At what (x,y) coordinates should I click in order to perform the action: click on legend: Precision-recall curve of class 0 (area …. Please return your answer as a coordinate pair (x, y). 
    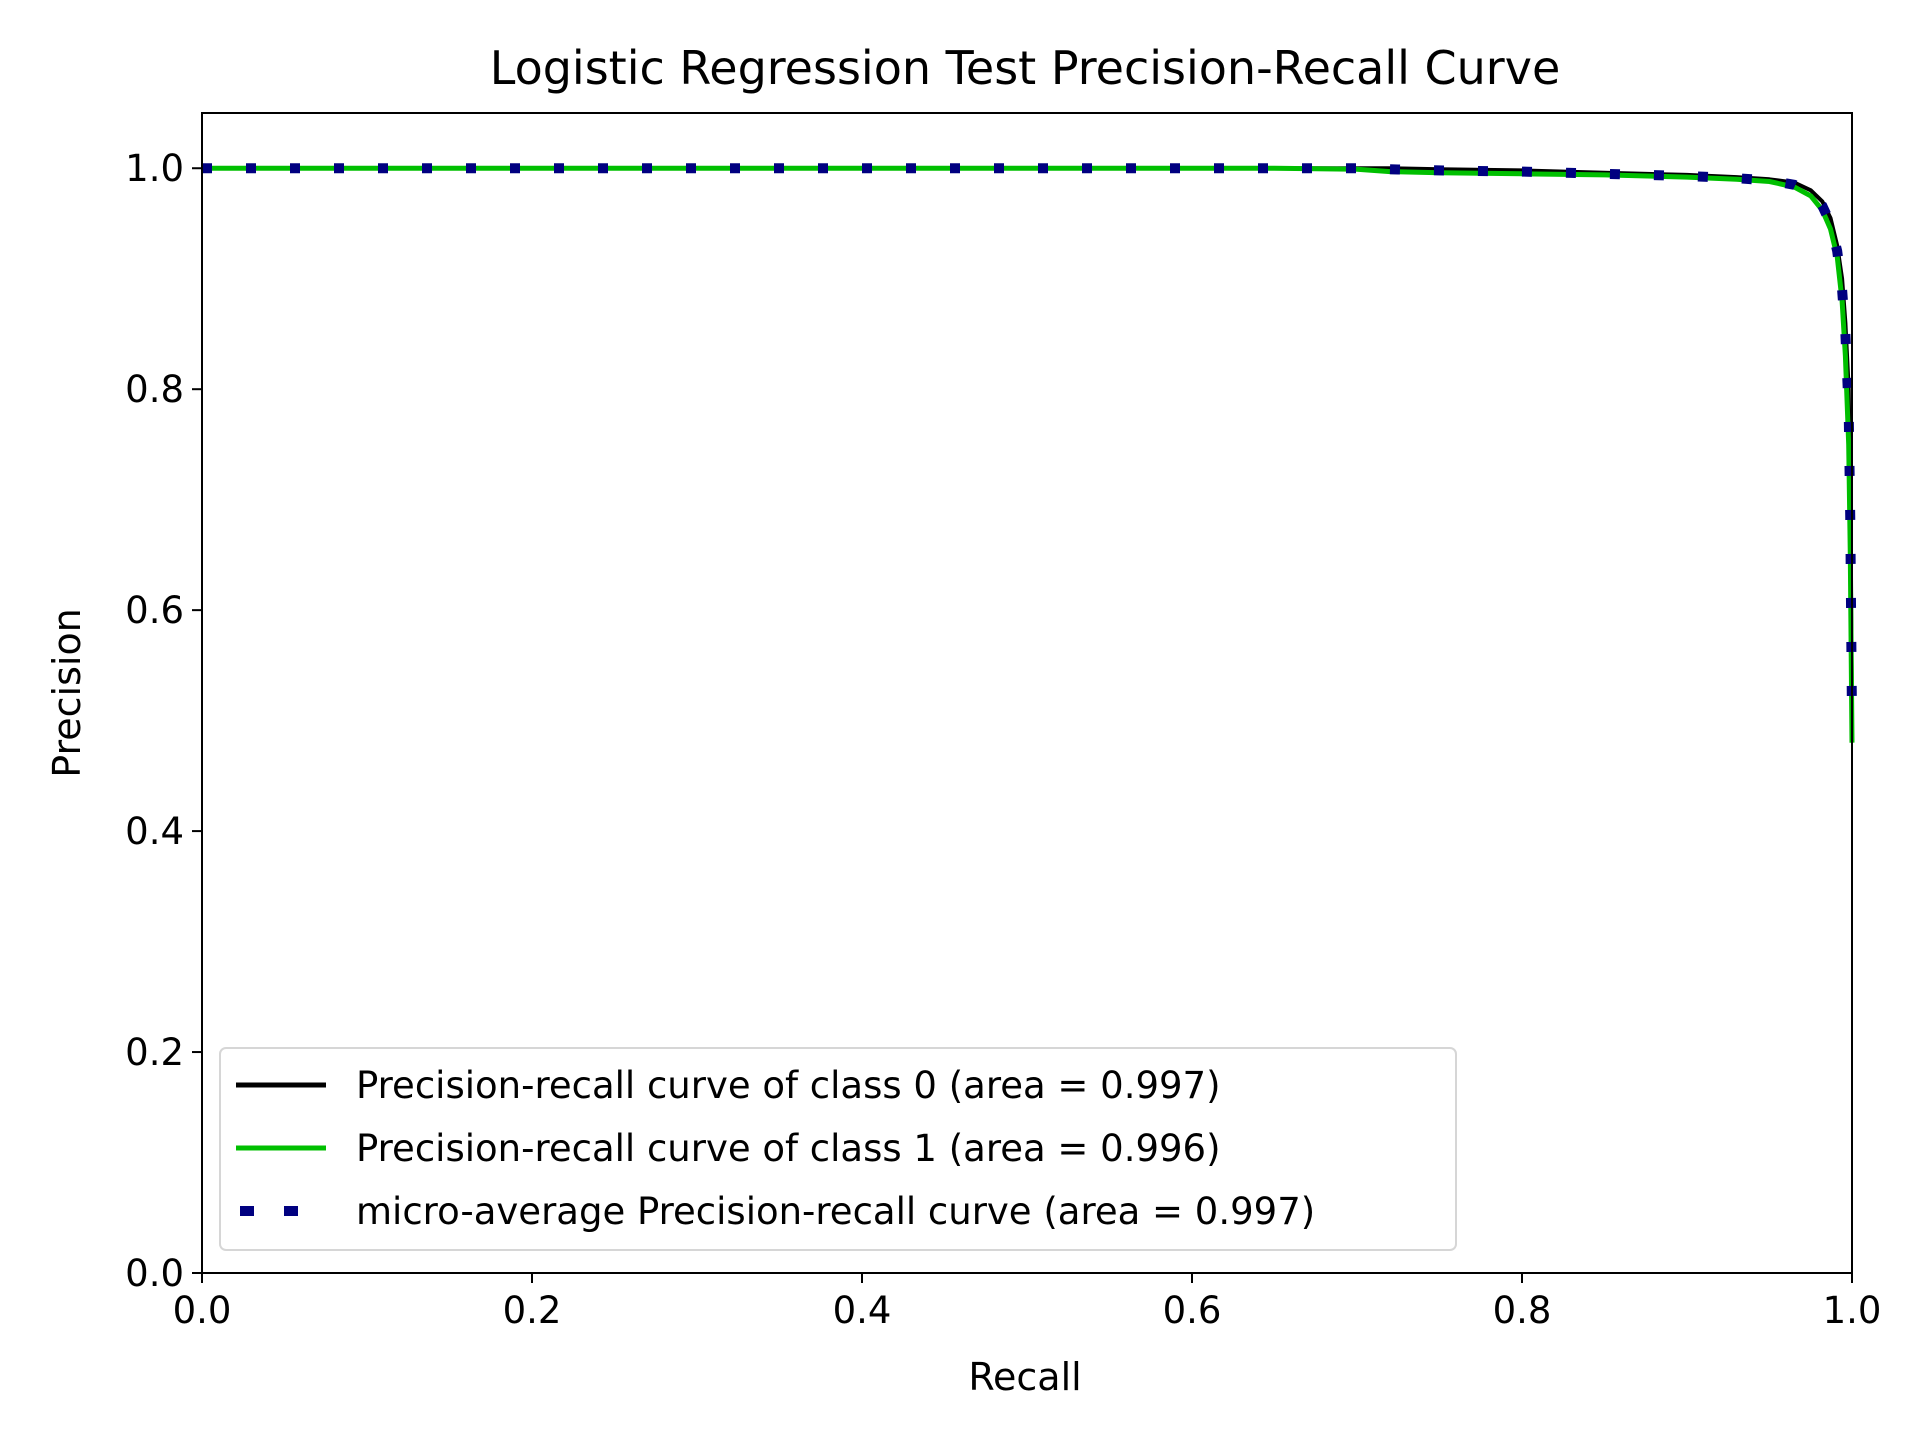
    Looking at the image, I should click on (838, 1149).